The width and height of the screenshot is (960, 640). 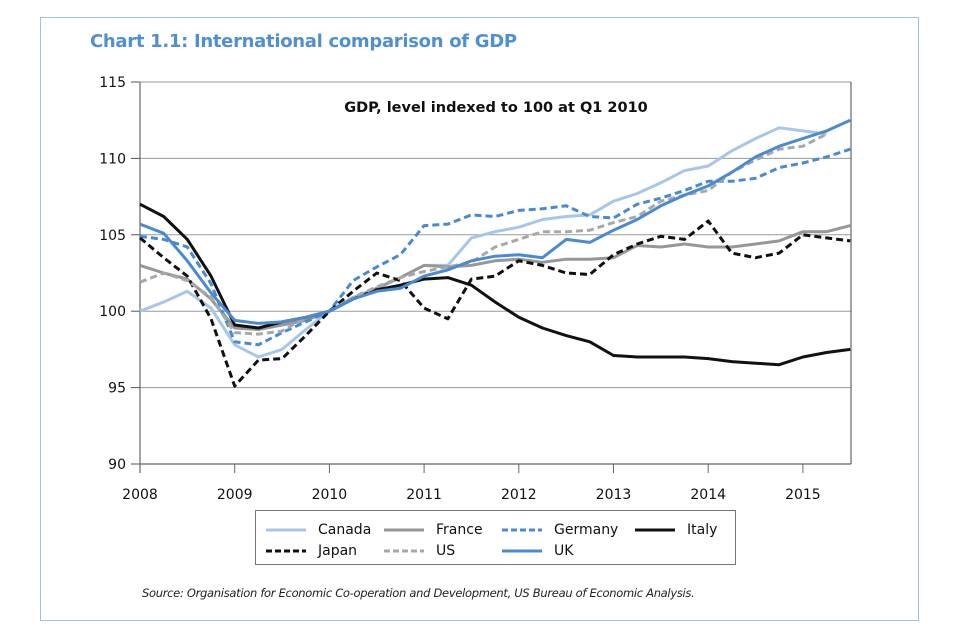 What do you see at coordinates (655, 530) in the screenshot?
I see `legend-swatch-italy` at bounding box center [655, 530].